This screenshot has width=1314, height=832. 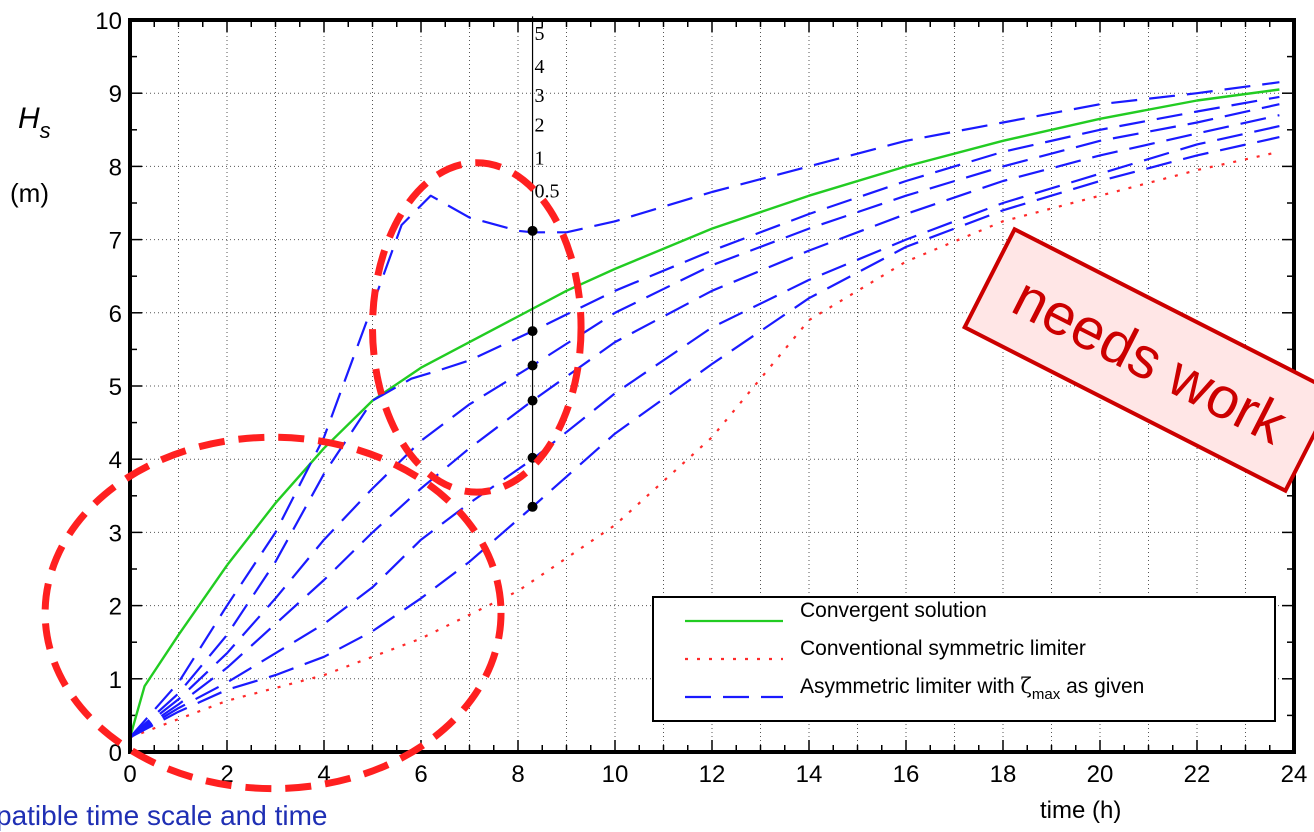 What do you see at coordinates (615, 774) in the screenshot?
I see `x-tick-label: 10` at bounding box center [615, 774].